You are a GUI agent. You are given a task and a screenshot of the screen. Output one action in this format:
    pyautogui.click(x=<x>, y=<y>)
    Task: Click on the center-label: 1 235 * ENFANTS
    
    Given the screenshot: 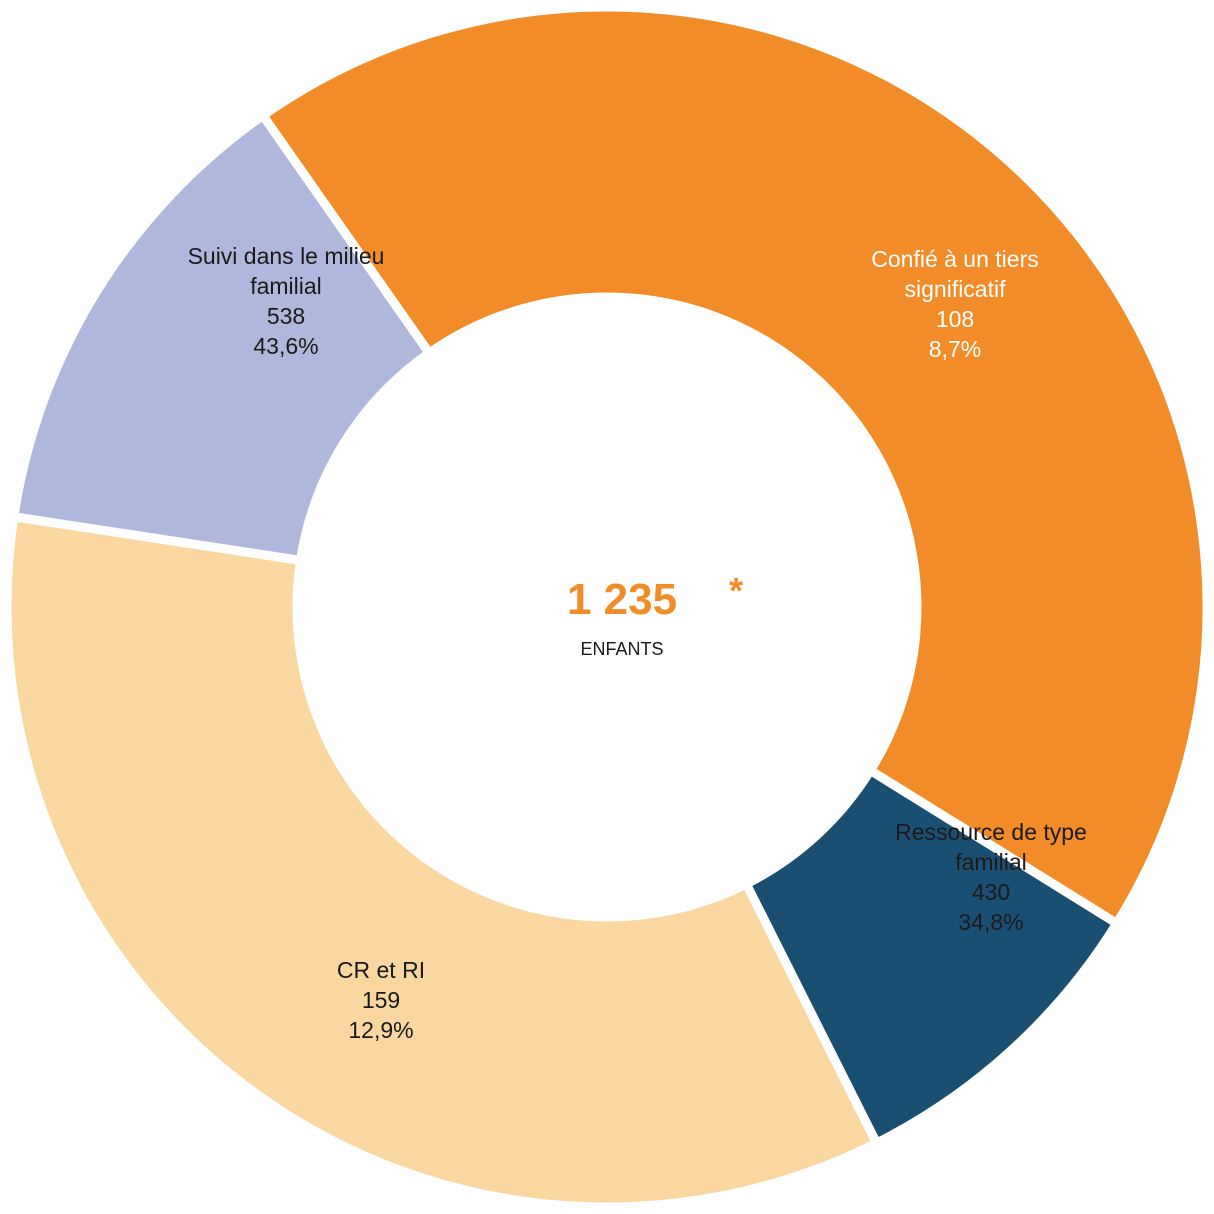 What is the action you would take?
    pyautogui.click(x=655, y=614)
    